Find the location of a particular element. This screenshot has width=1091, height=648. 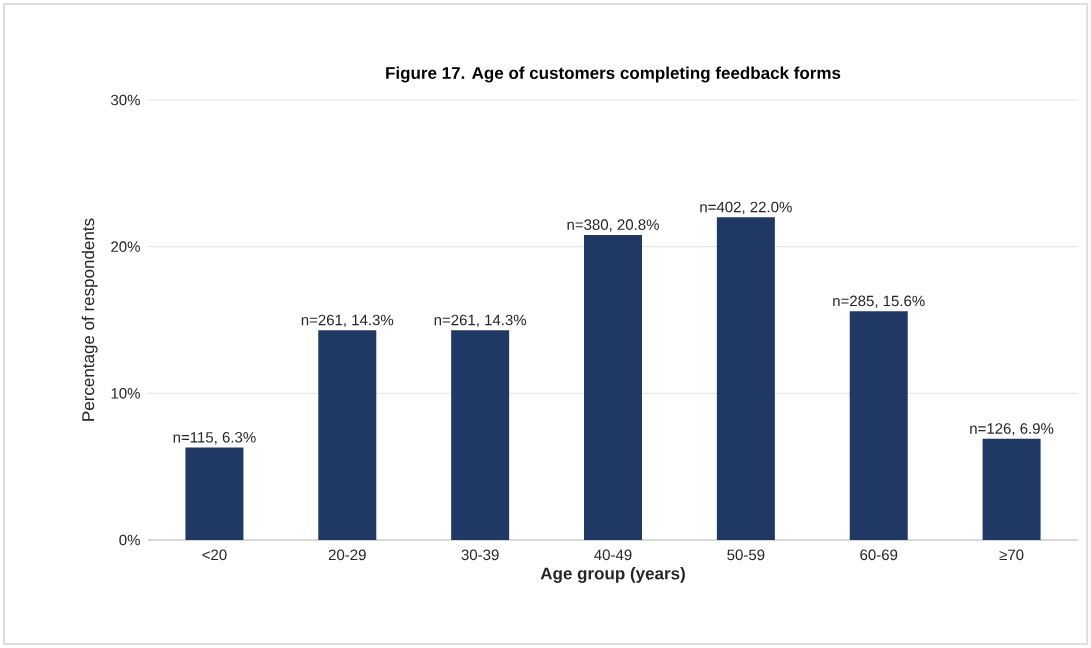

y-tick-label: 0% is located at coordinates (129, 540).